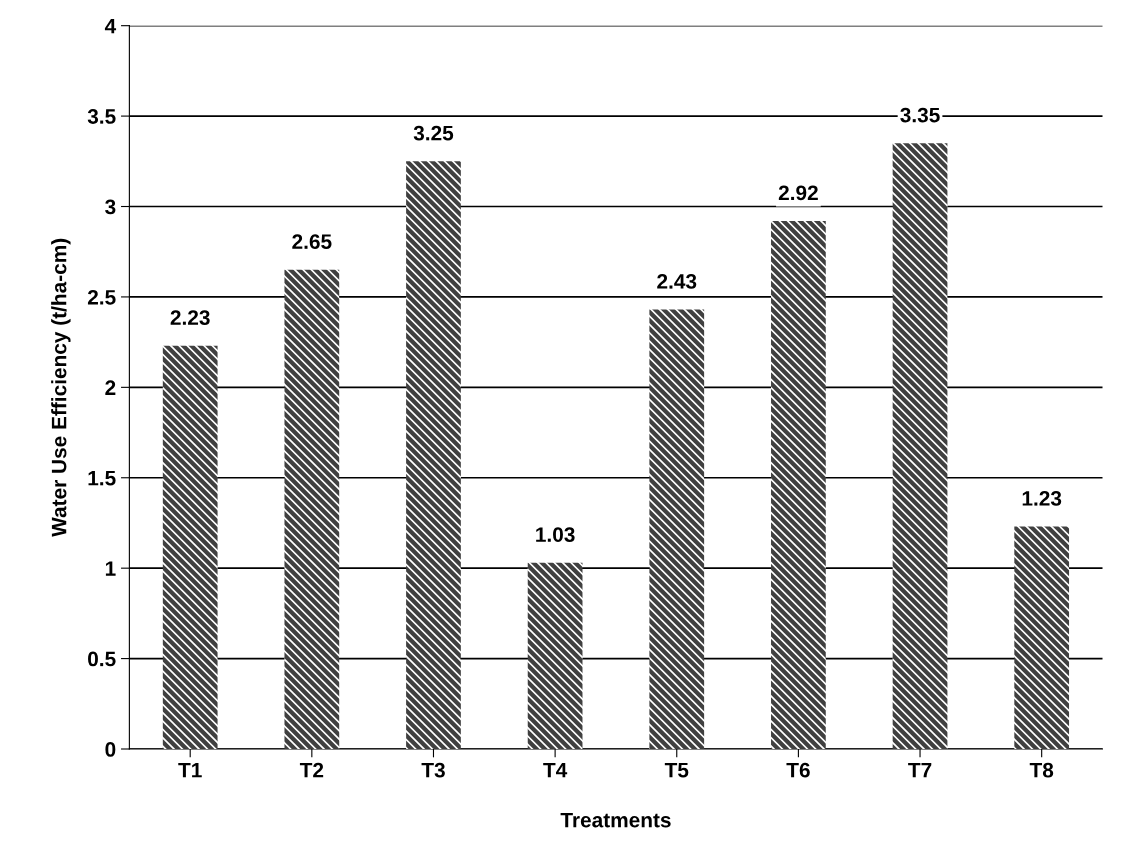  What do you see at coordinates (102, 478) in the screenshot?
I see `y-tick-label: 1.5` at bounding box center [102, 478].